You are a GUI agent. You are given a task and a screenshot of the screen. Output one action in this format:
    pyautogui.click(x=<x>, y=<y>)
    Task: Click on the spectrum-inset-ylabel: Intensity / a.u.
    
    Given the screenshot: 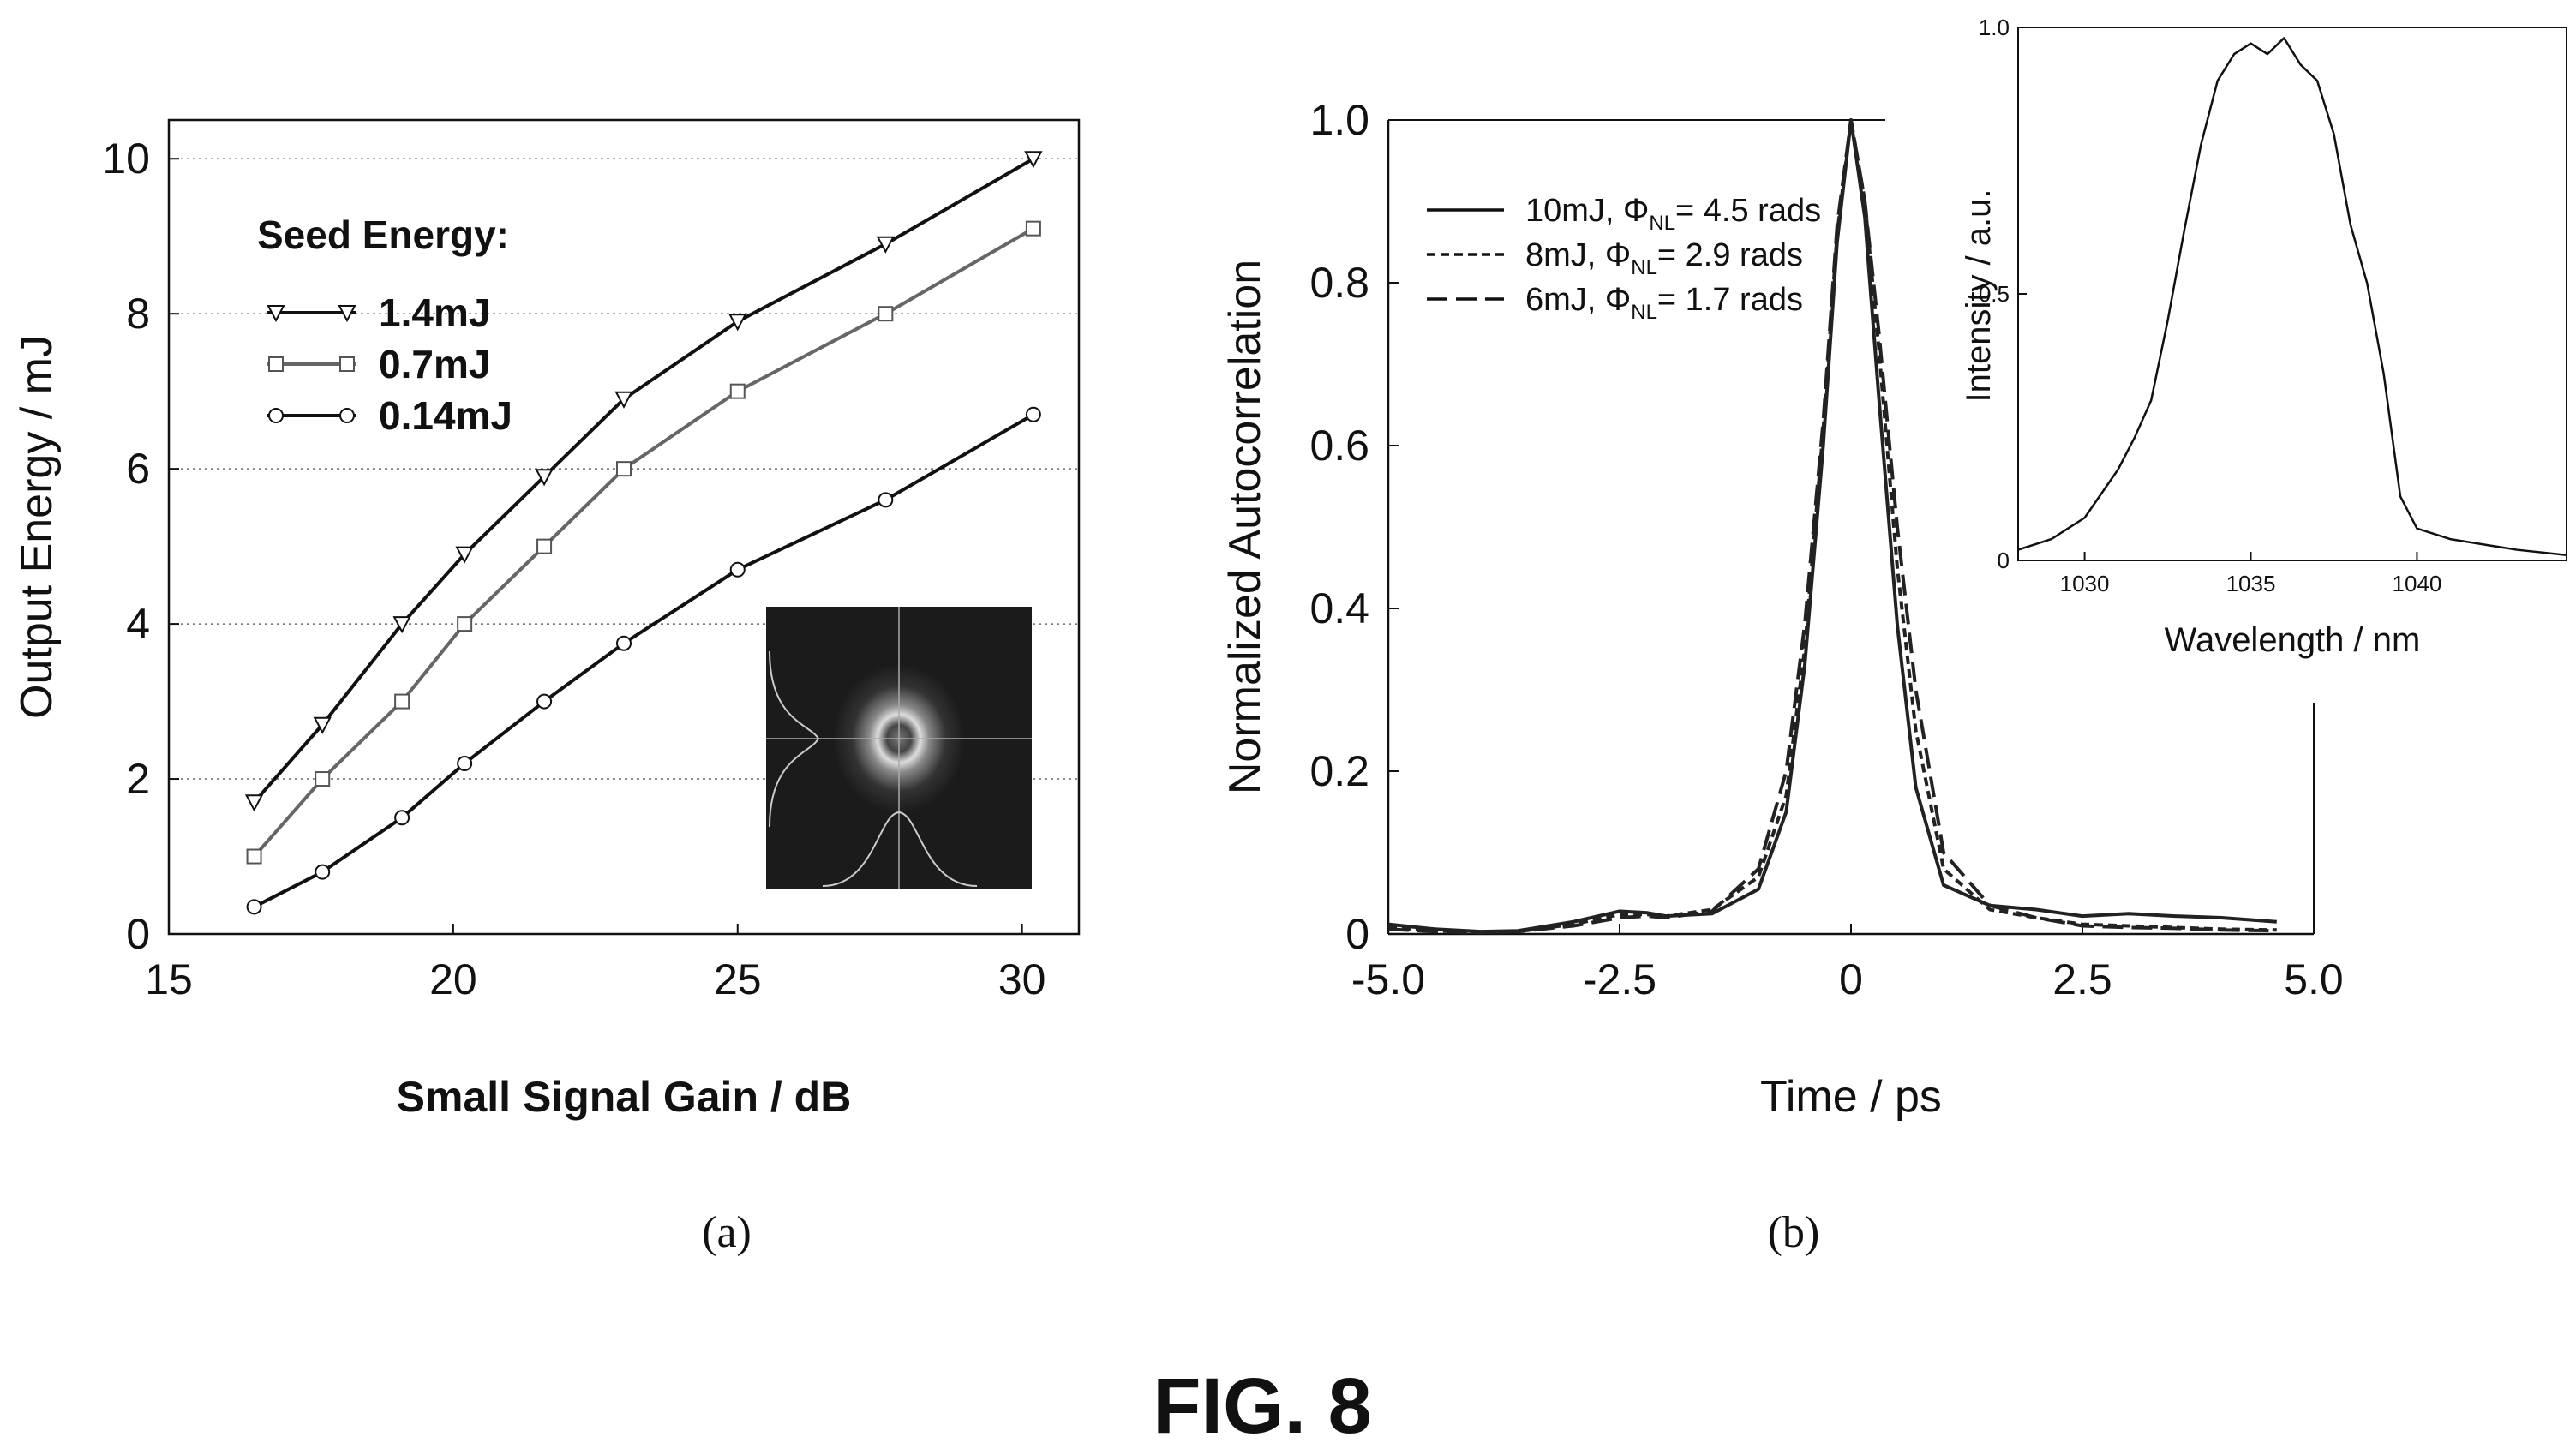 What is the action you would take?
    pyautogui.click(x=1979, y=295)
    